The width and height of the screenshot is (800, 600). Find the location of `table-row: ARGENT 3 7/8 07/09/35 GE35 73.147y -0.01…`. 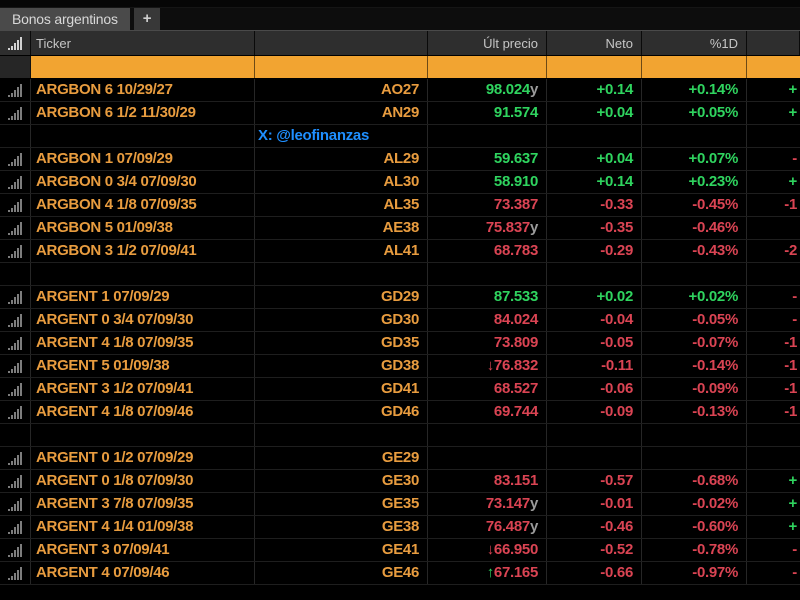

table-row: ARGENT 3 7/8 07/09/35 GE35 73.147y -0.01… is located at coordinates (400, 504).